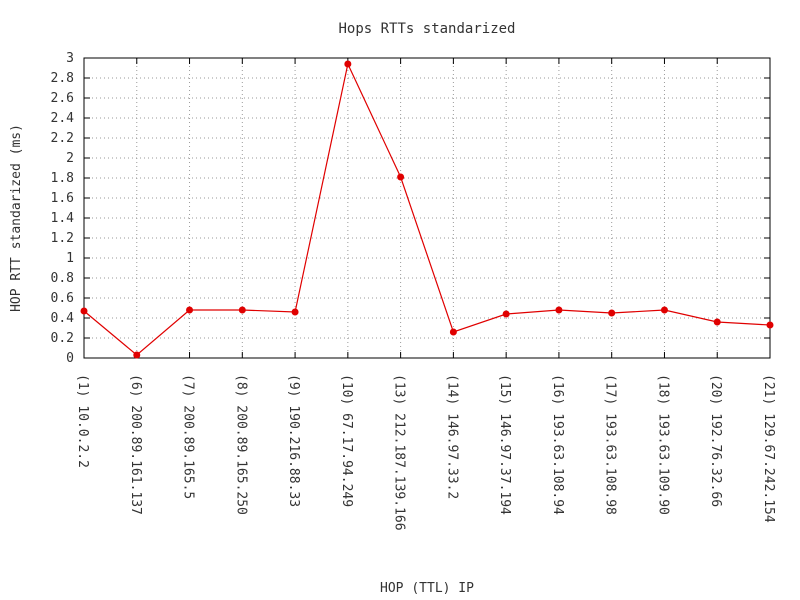 Image resolution: width=800 pixels, height=600 pixels. What do you see at coordinates (610, 444) in the screenshot?
I see `x-tick-label: (17) 193.63.108.98` at bounding box center [610, 444].